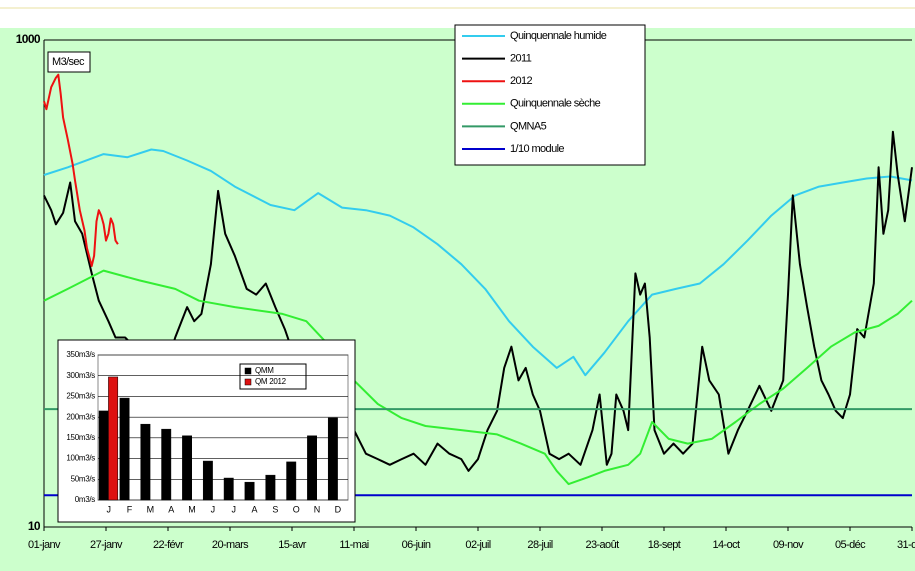 Image resolution: width=915 pixels, height=571 pixels. Describe the element at coordinates (353, 545) in the screenshot. I see `x-tick-label: 11-mai` at that location.